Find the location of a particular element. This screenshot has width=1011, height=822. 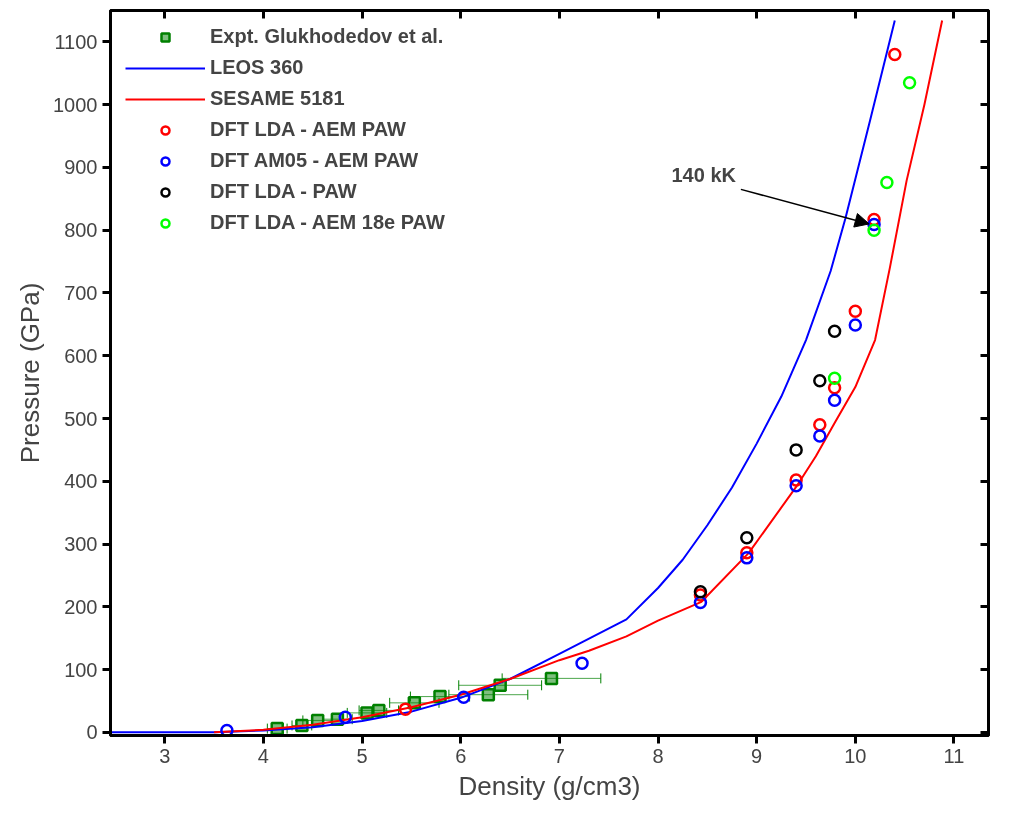

x-tick-label: 10 is located at coordinates (855, 755).